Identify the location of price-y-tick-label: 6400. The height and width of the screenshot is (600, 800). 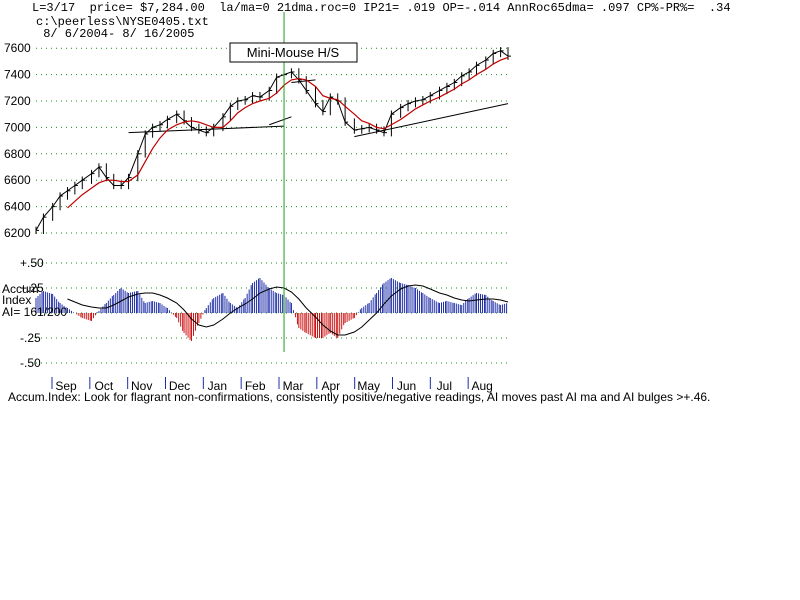
(17, 207).